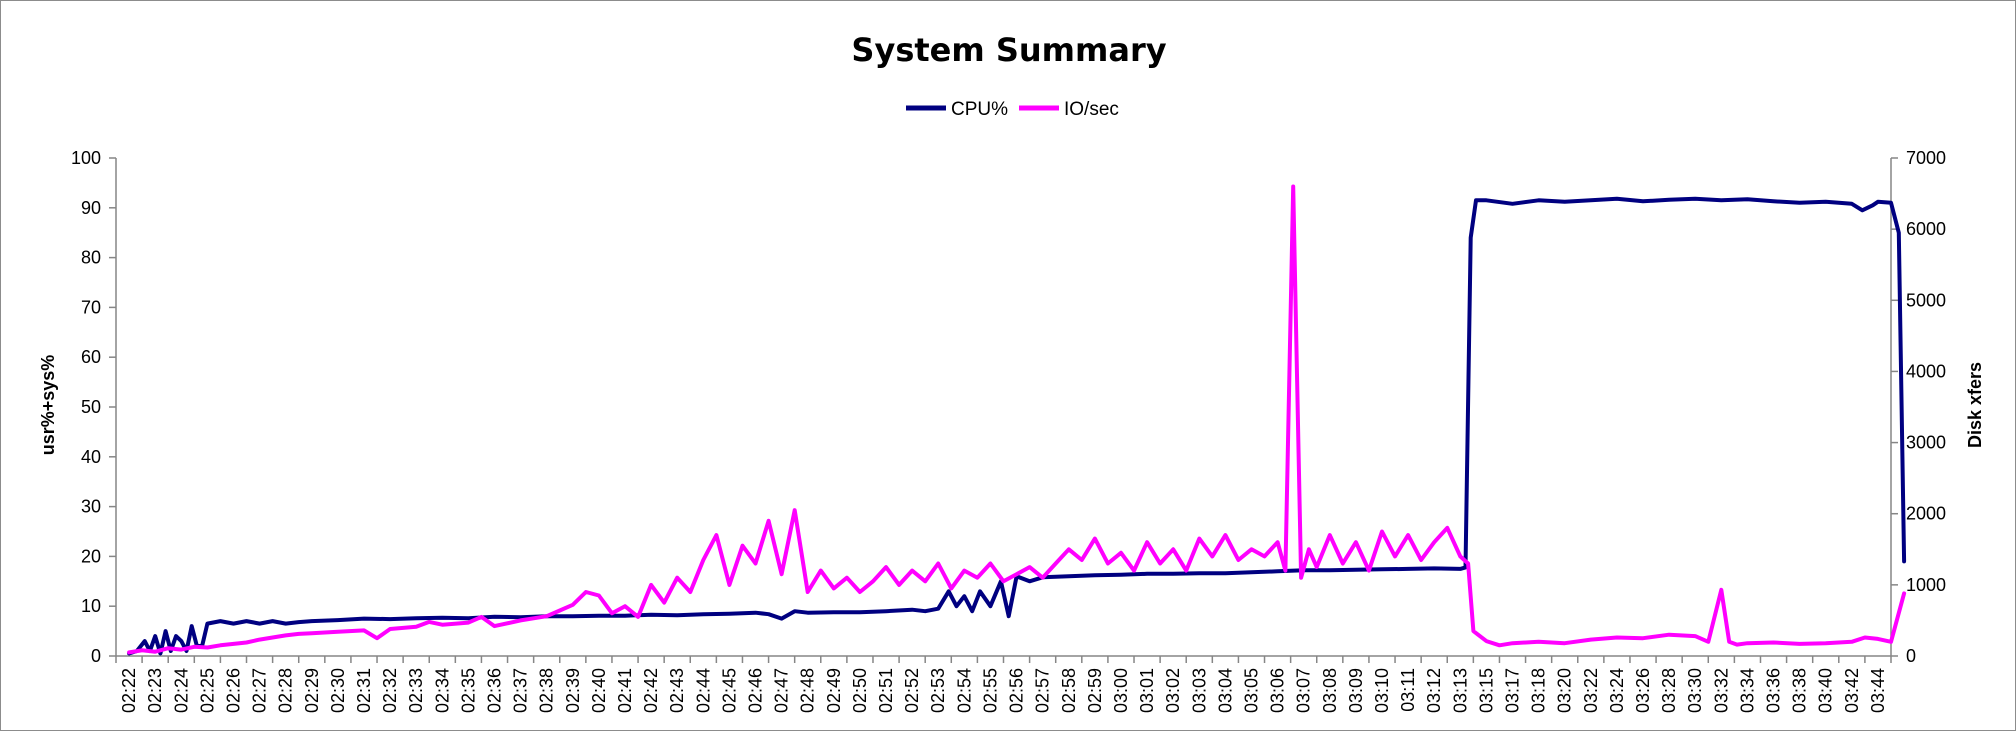 This screenshot has height=732, width=2016. Describe the element at coordinates (1199, 690) in the screenshot. I see `x-tick-label: 03:03` at that location.